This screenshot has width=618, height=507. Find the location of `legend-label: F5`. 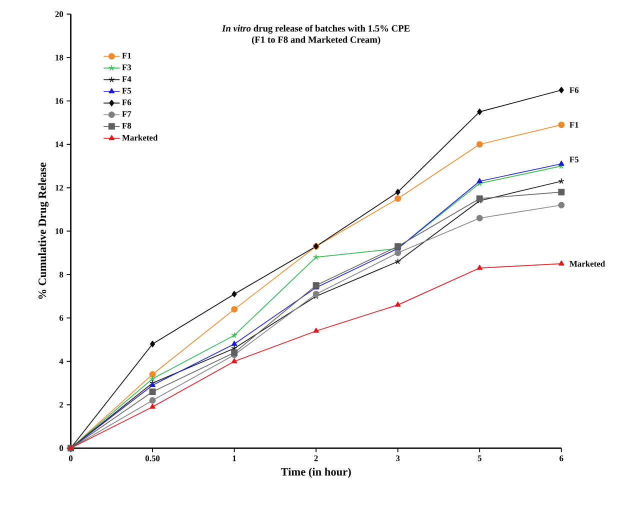

legend-label: F5 is located at coordinates (127, 91).